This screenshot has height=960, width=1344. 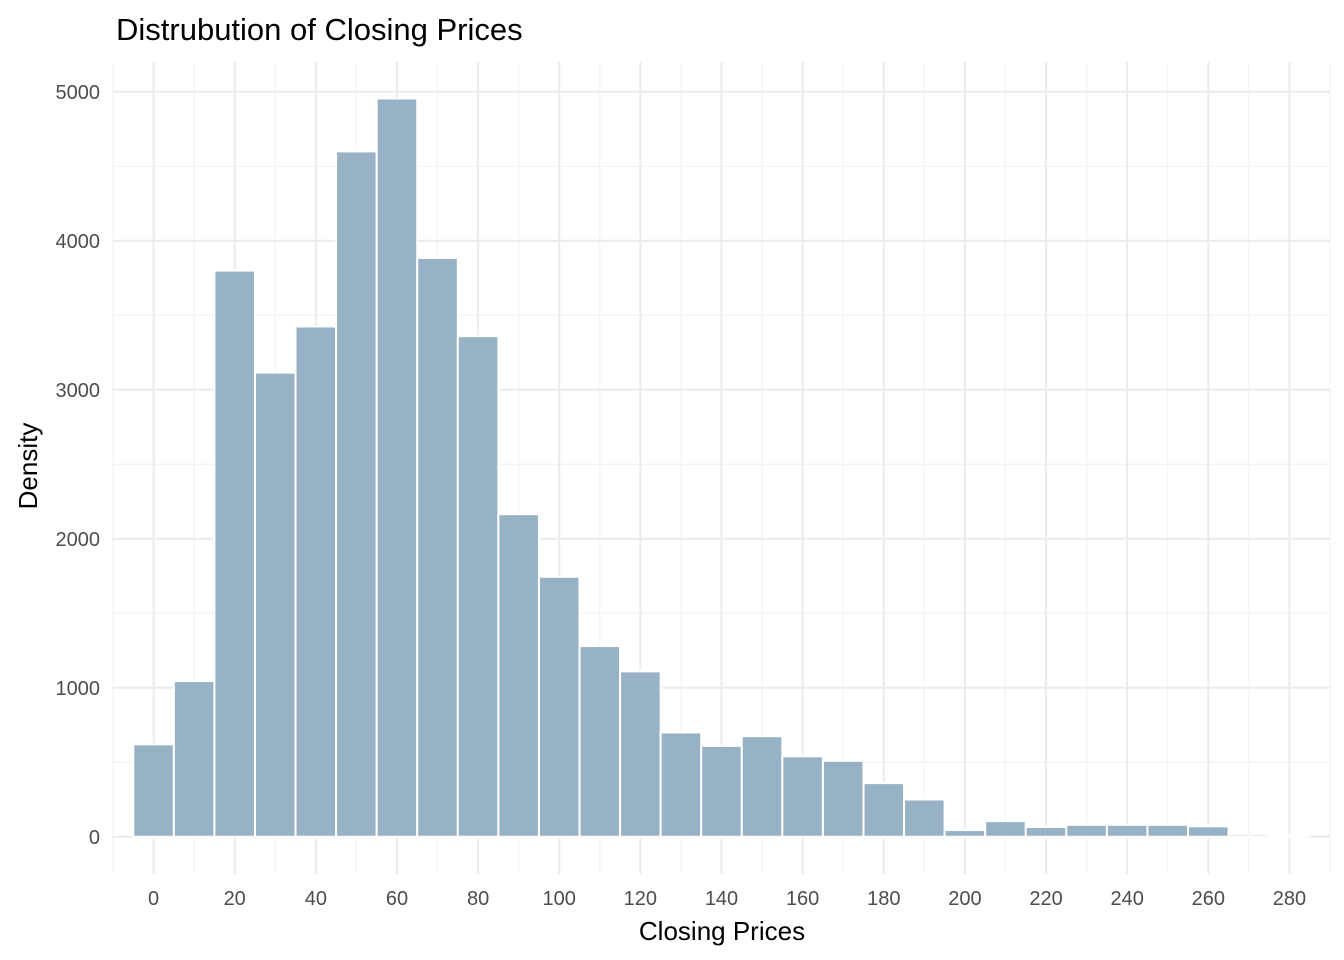 What do you see at coordinates (883, 899) in the screenshot?
I see `x-tick-label: 180` at bounding box center [883, 899].